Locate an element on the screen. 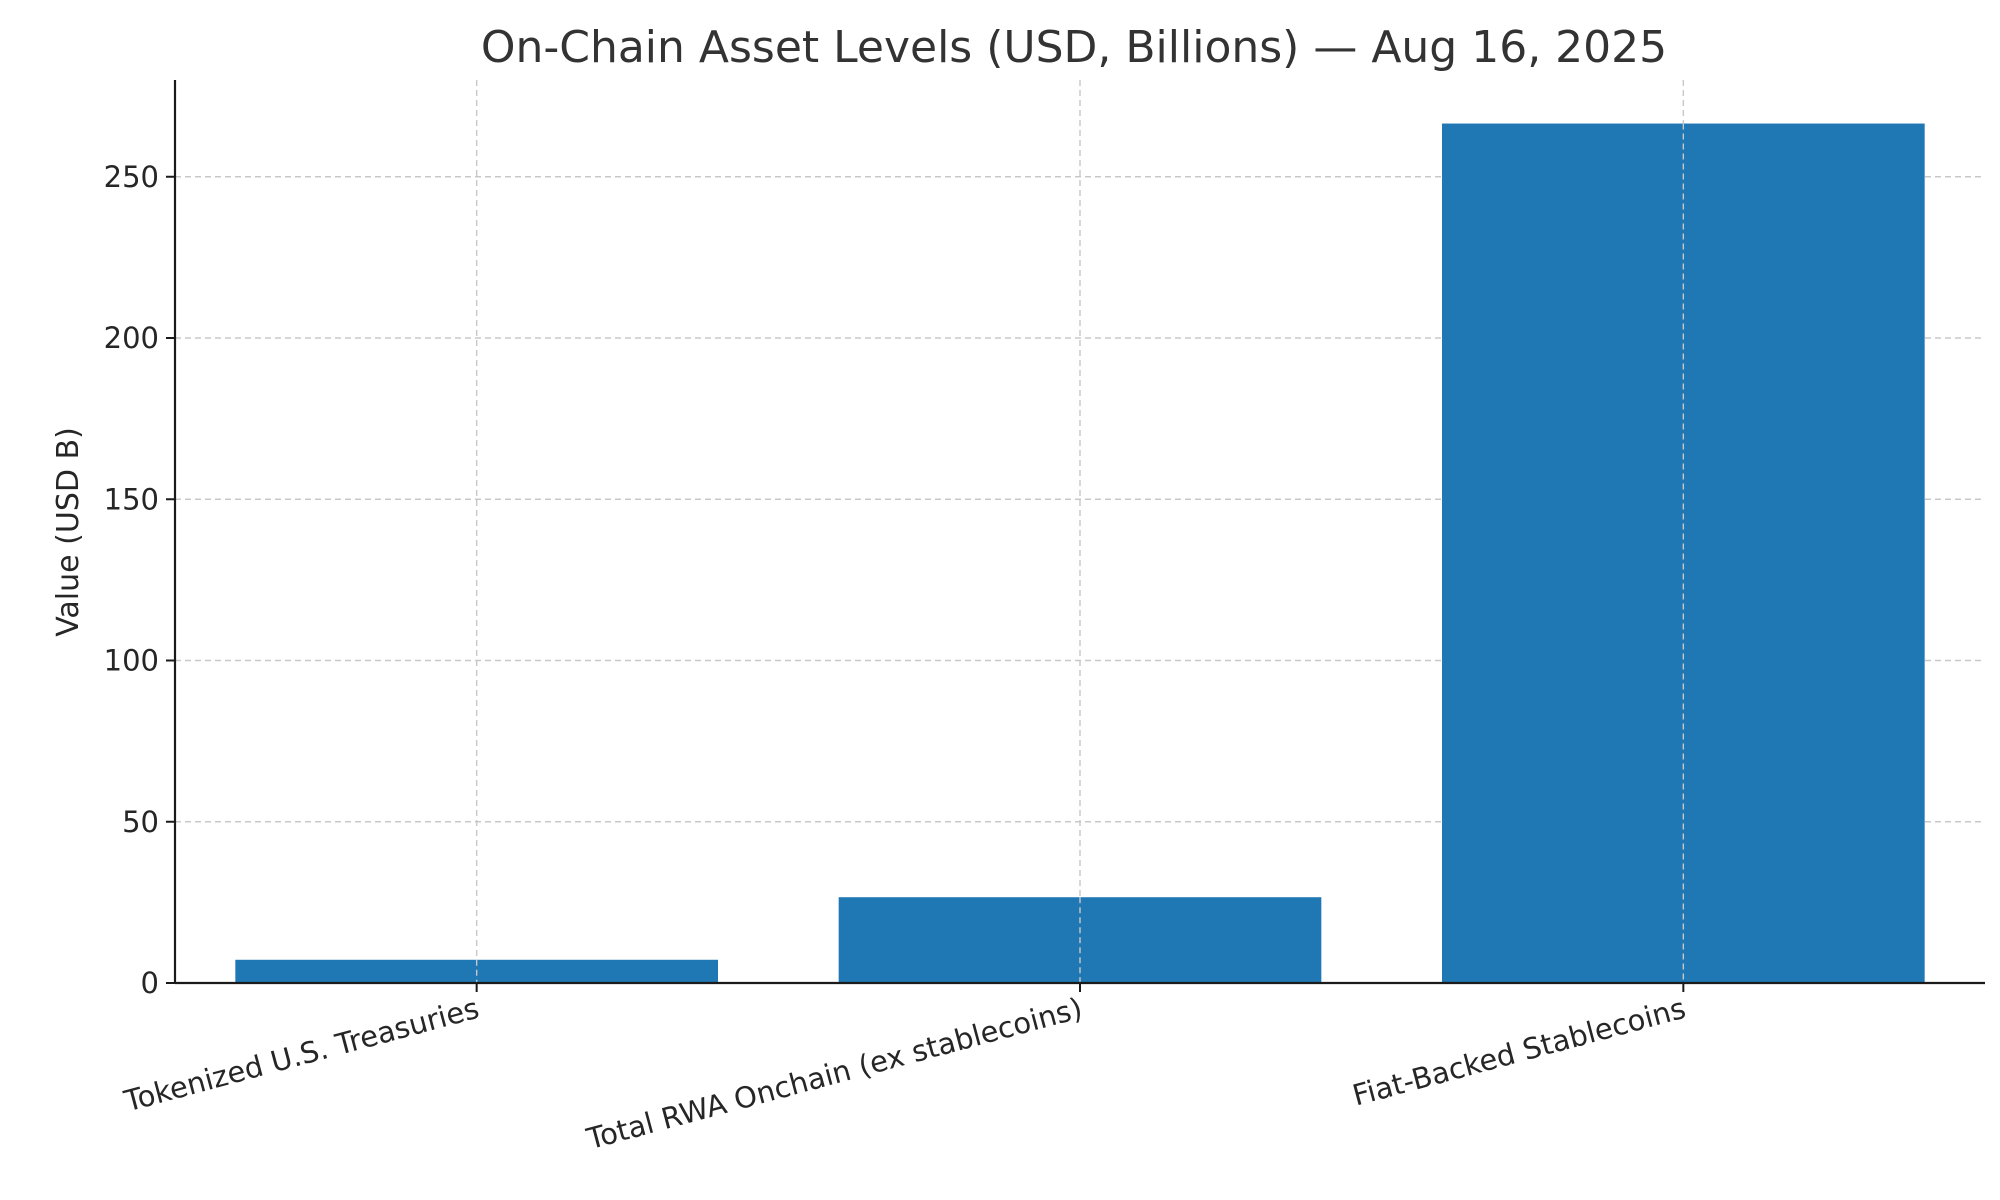 The height and width of the screenshot is (1200, 2000). y-tick-label: 200 is located at coordinates (131, 338).